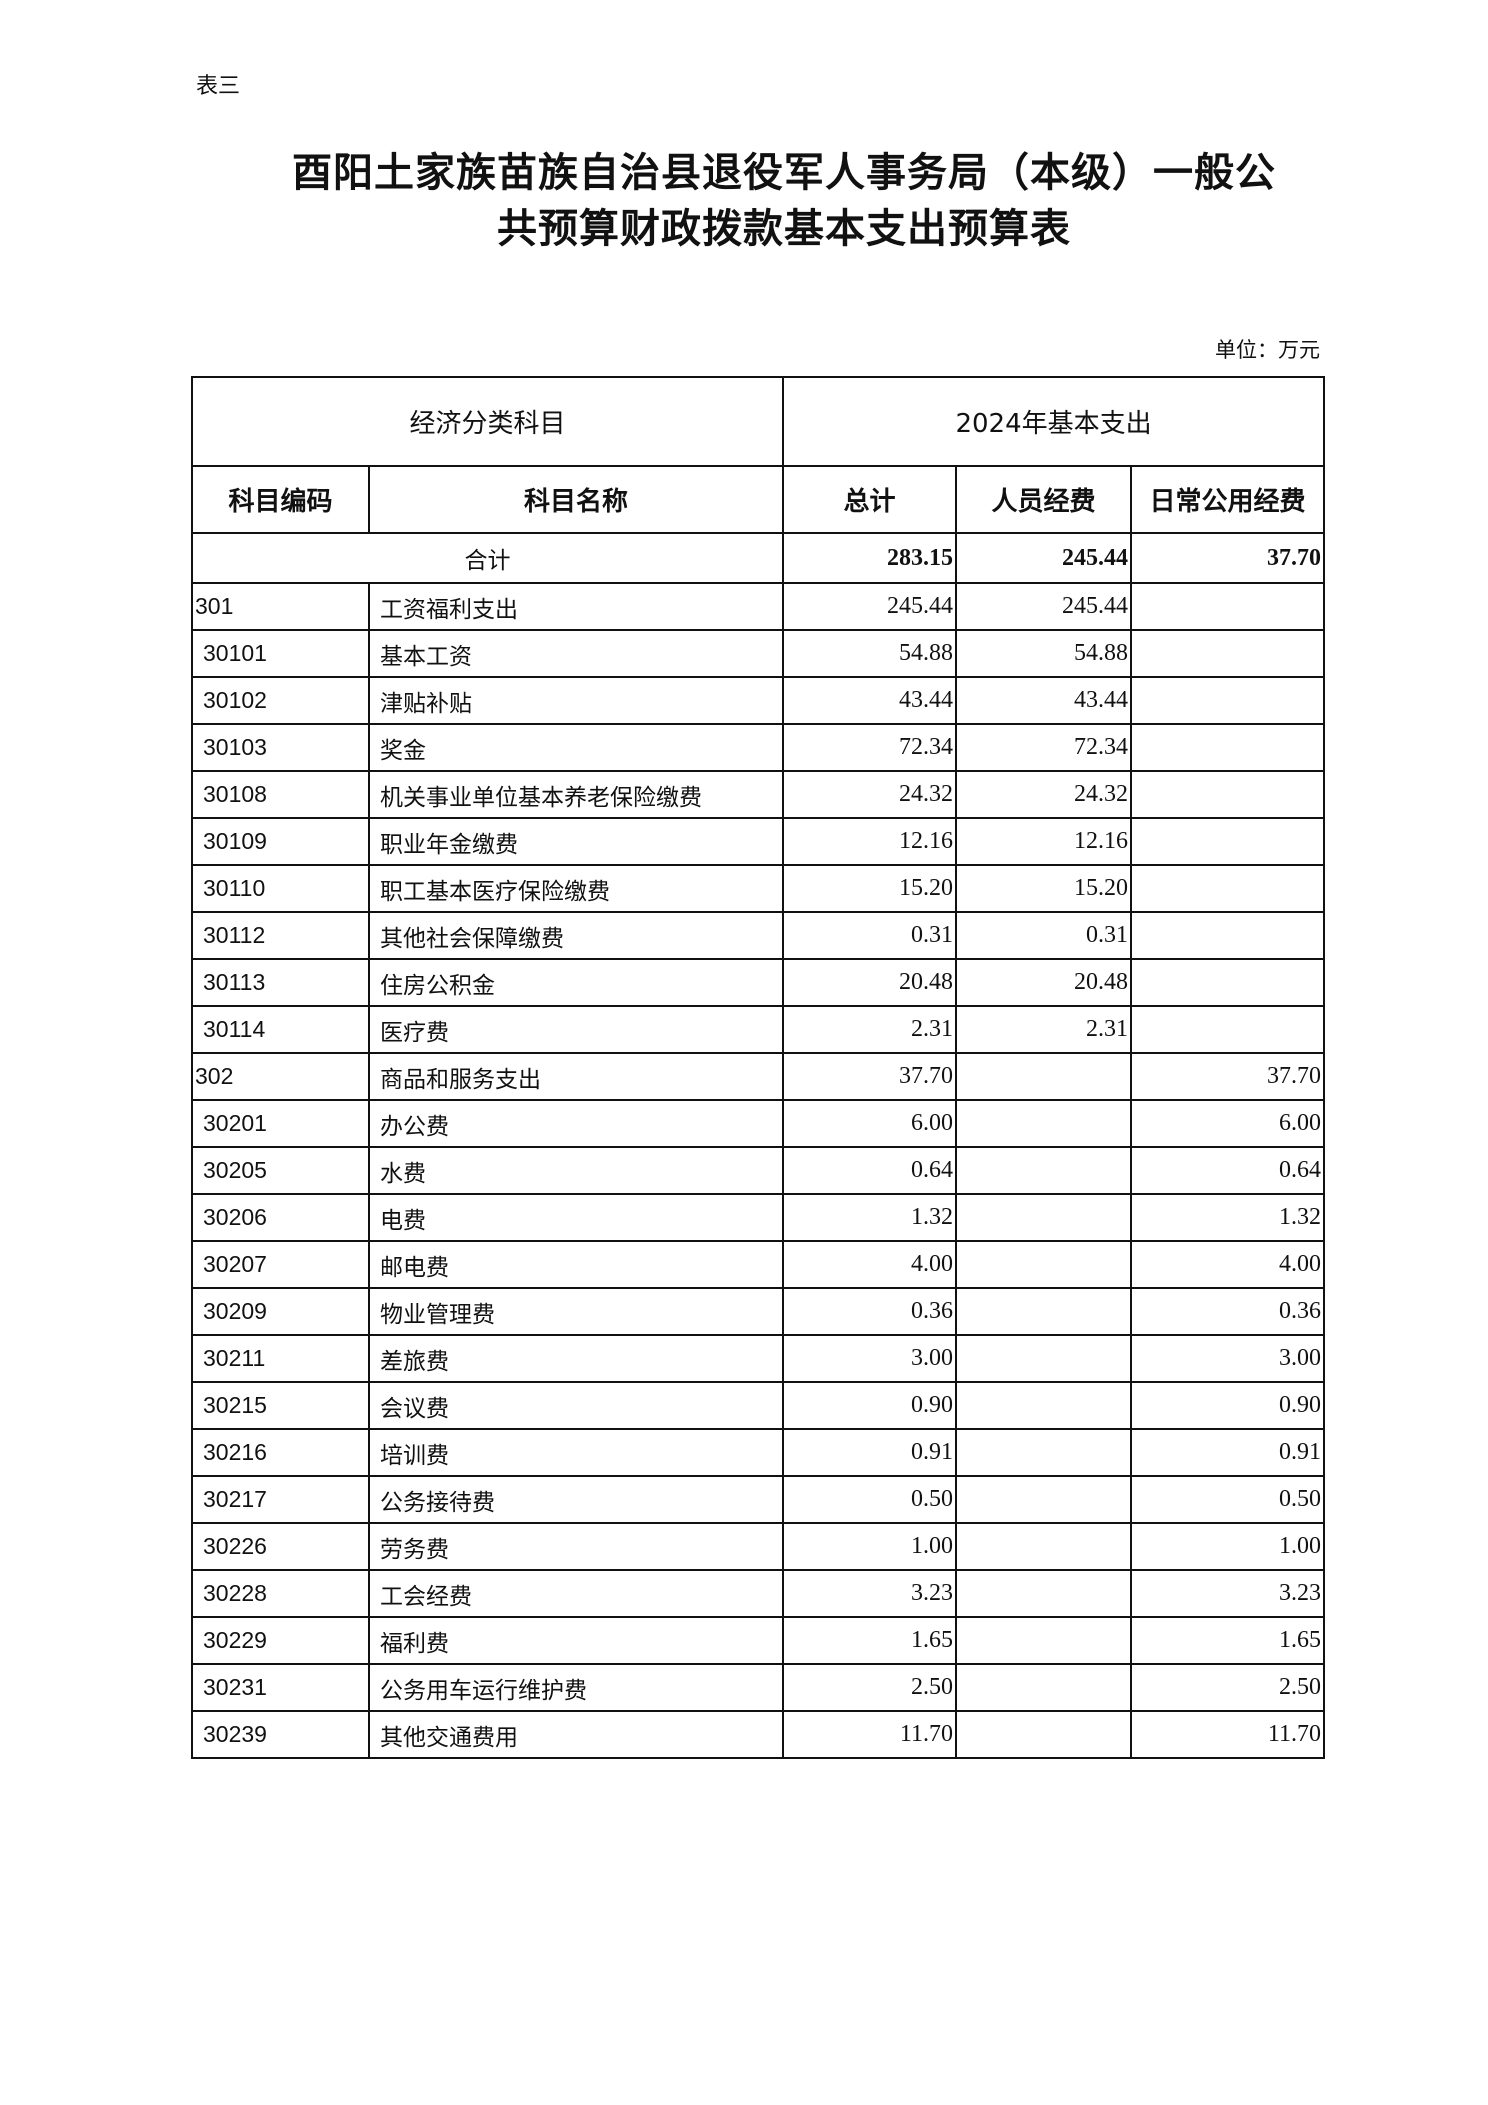 This screenshot has width=1488, height=2105. What do you see at coordinates (870, 1264) in the screenshot?
I see `row-total: 4.00` at bounding box center [870, 1264].